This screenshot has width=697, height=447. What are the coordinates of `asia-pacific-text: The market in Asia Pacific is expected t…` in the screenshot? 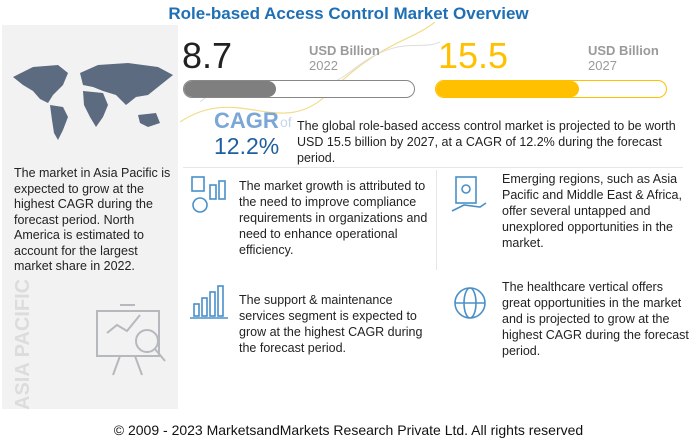 It's located at (92, 219).